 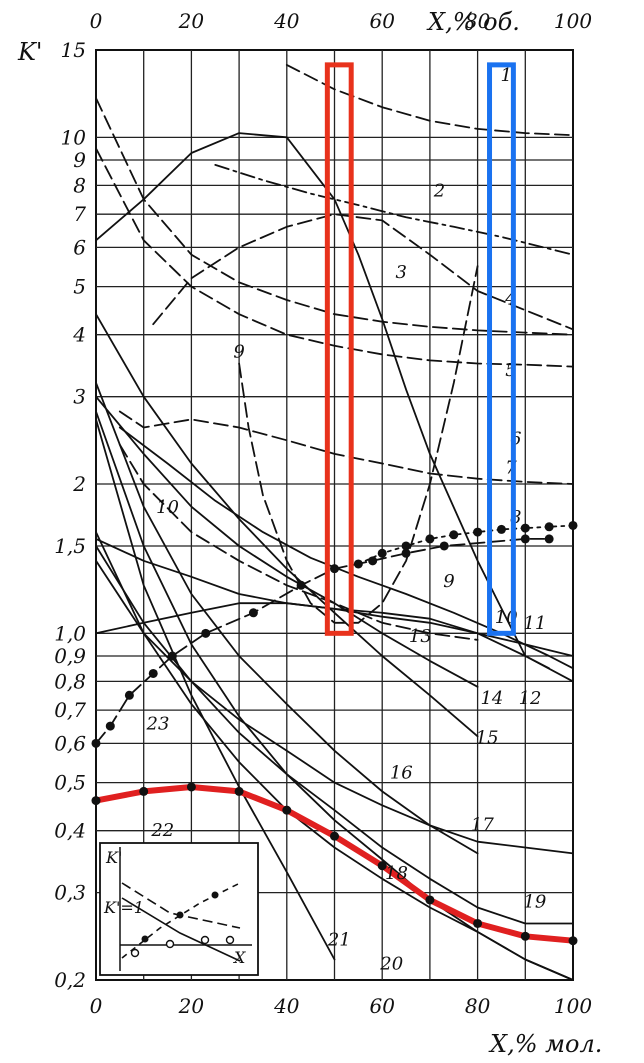 What do you see at coordinates (79, 160) in the screenshot?
I see `y-tick-label: 9` at bounding box center [79, 160].